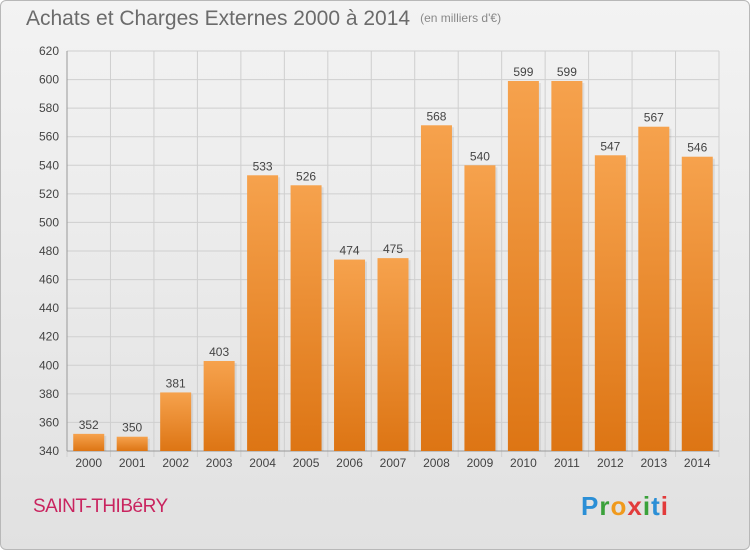 This screenshot has height=550, width=750. What do you see at coordinates (480, 156) in the screenshot?
I see `data-label: 540` at bounding box center [480, 156].